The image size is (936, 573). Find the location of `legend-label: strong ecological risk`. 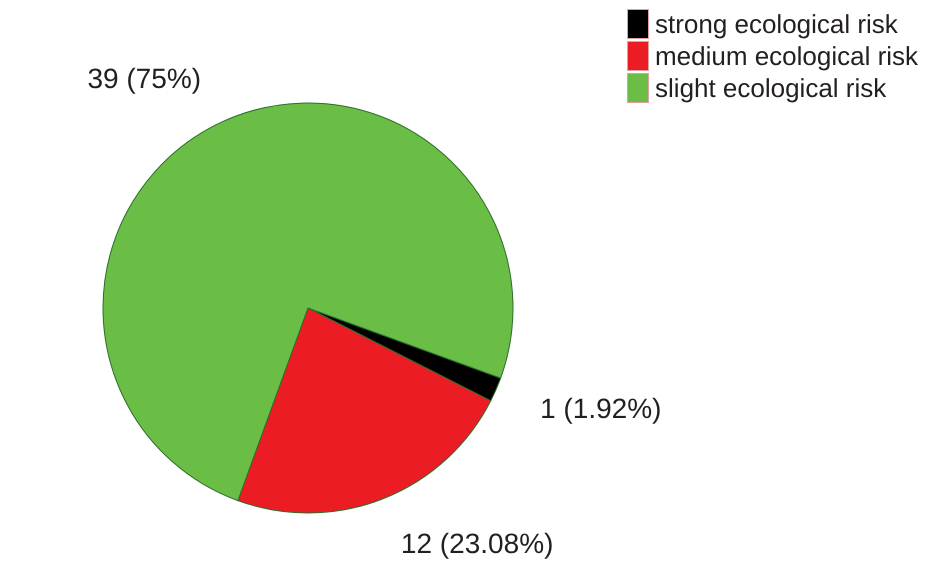

legend-label: strong ecological risk is located at coordinates (776, 24).